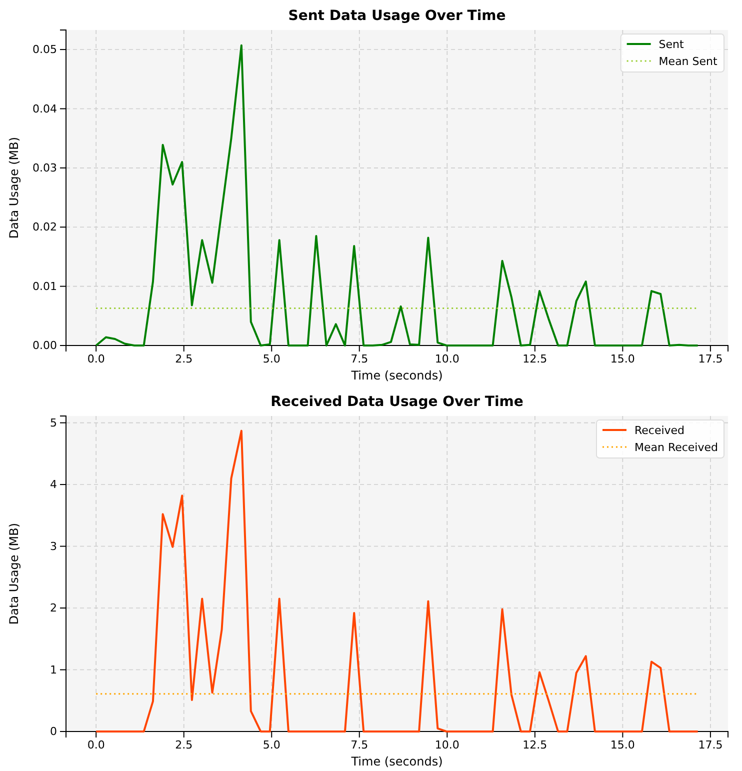 Image resolution: width=742 pixels, height=771 pixels. Describe the element at coordinates (44, 227) in the screenshot. I see `y-tick-label: 0.02` at that location.